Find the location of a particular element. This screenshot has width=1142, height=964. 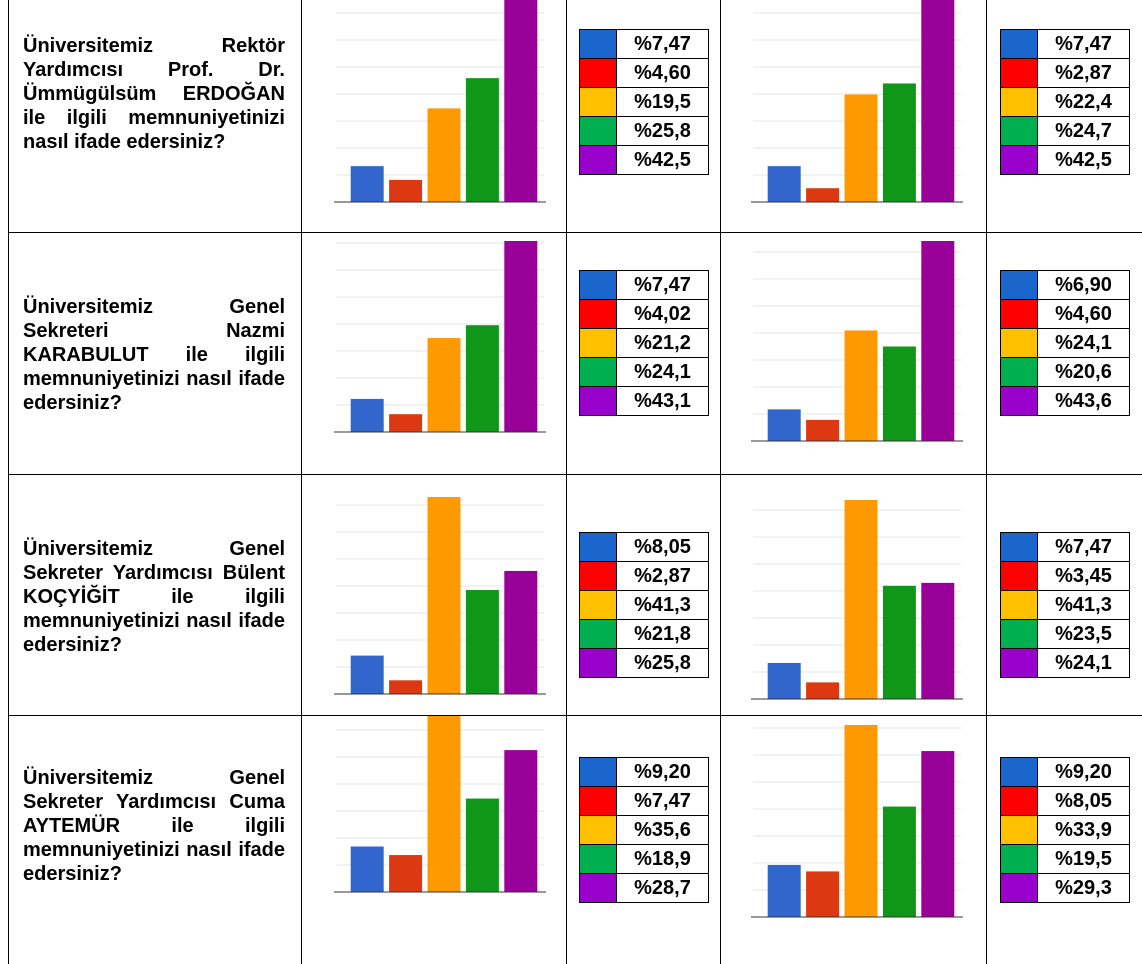

legend-value: %24,7 is located at coordinates (1083, 131).